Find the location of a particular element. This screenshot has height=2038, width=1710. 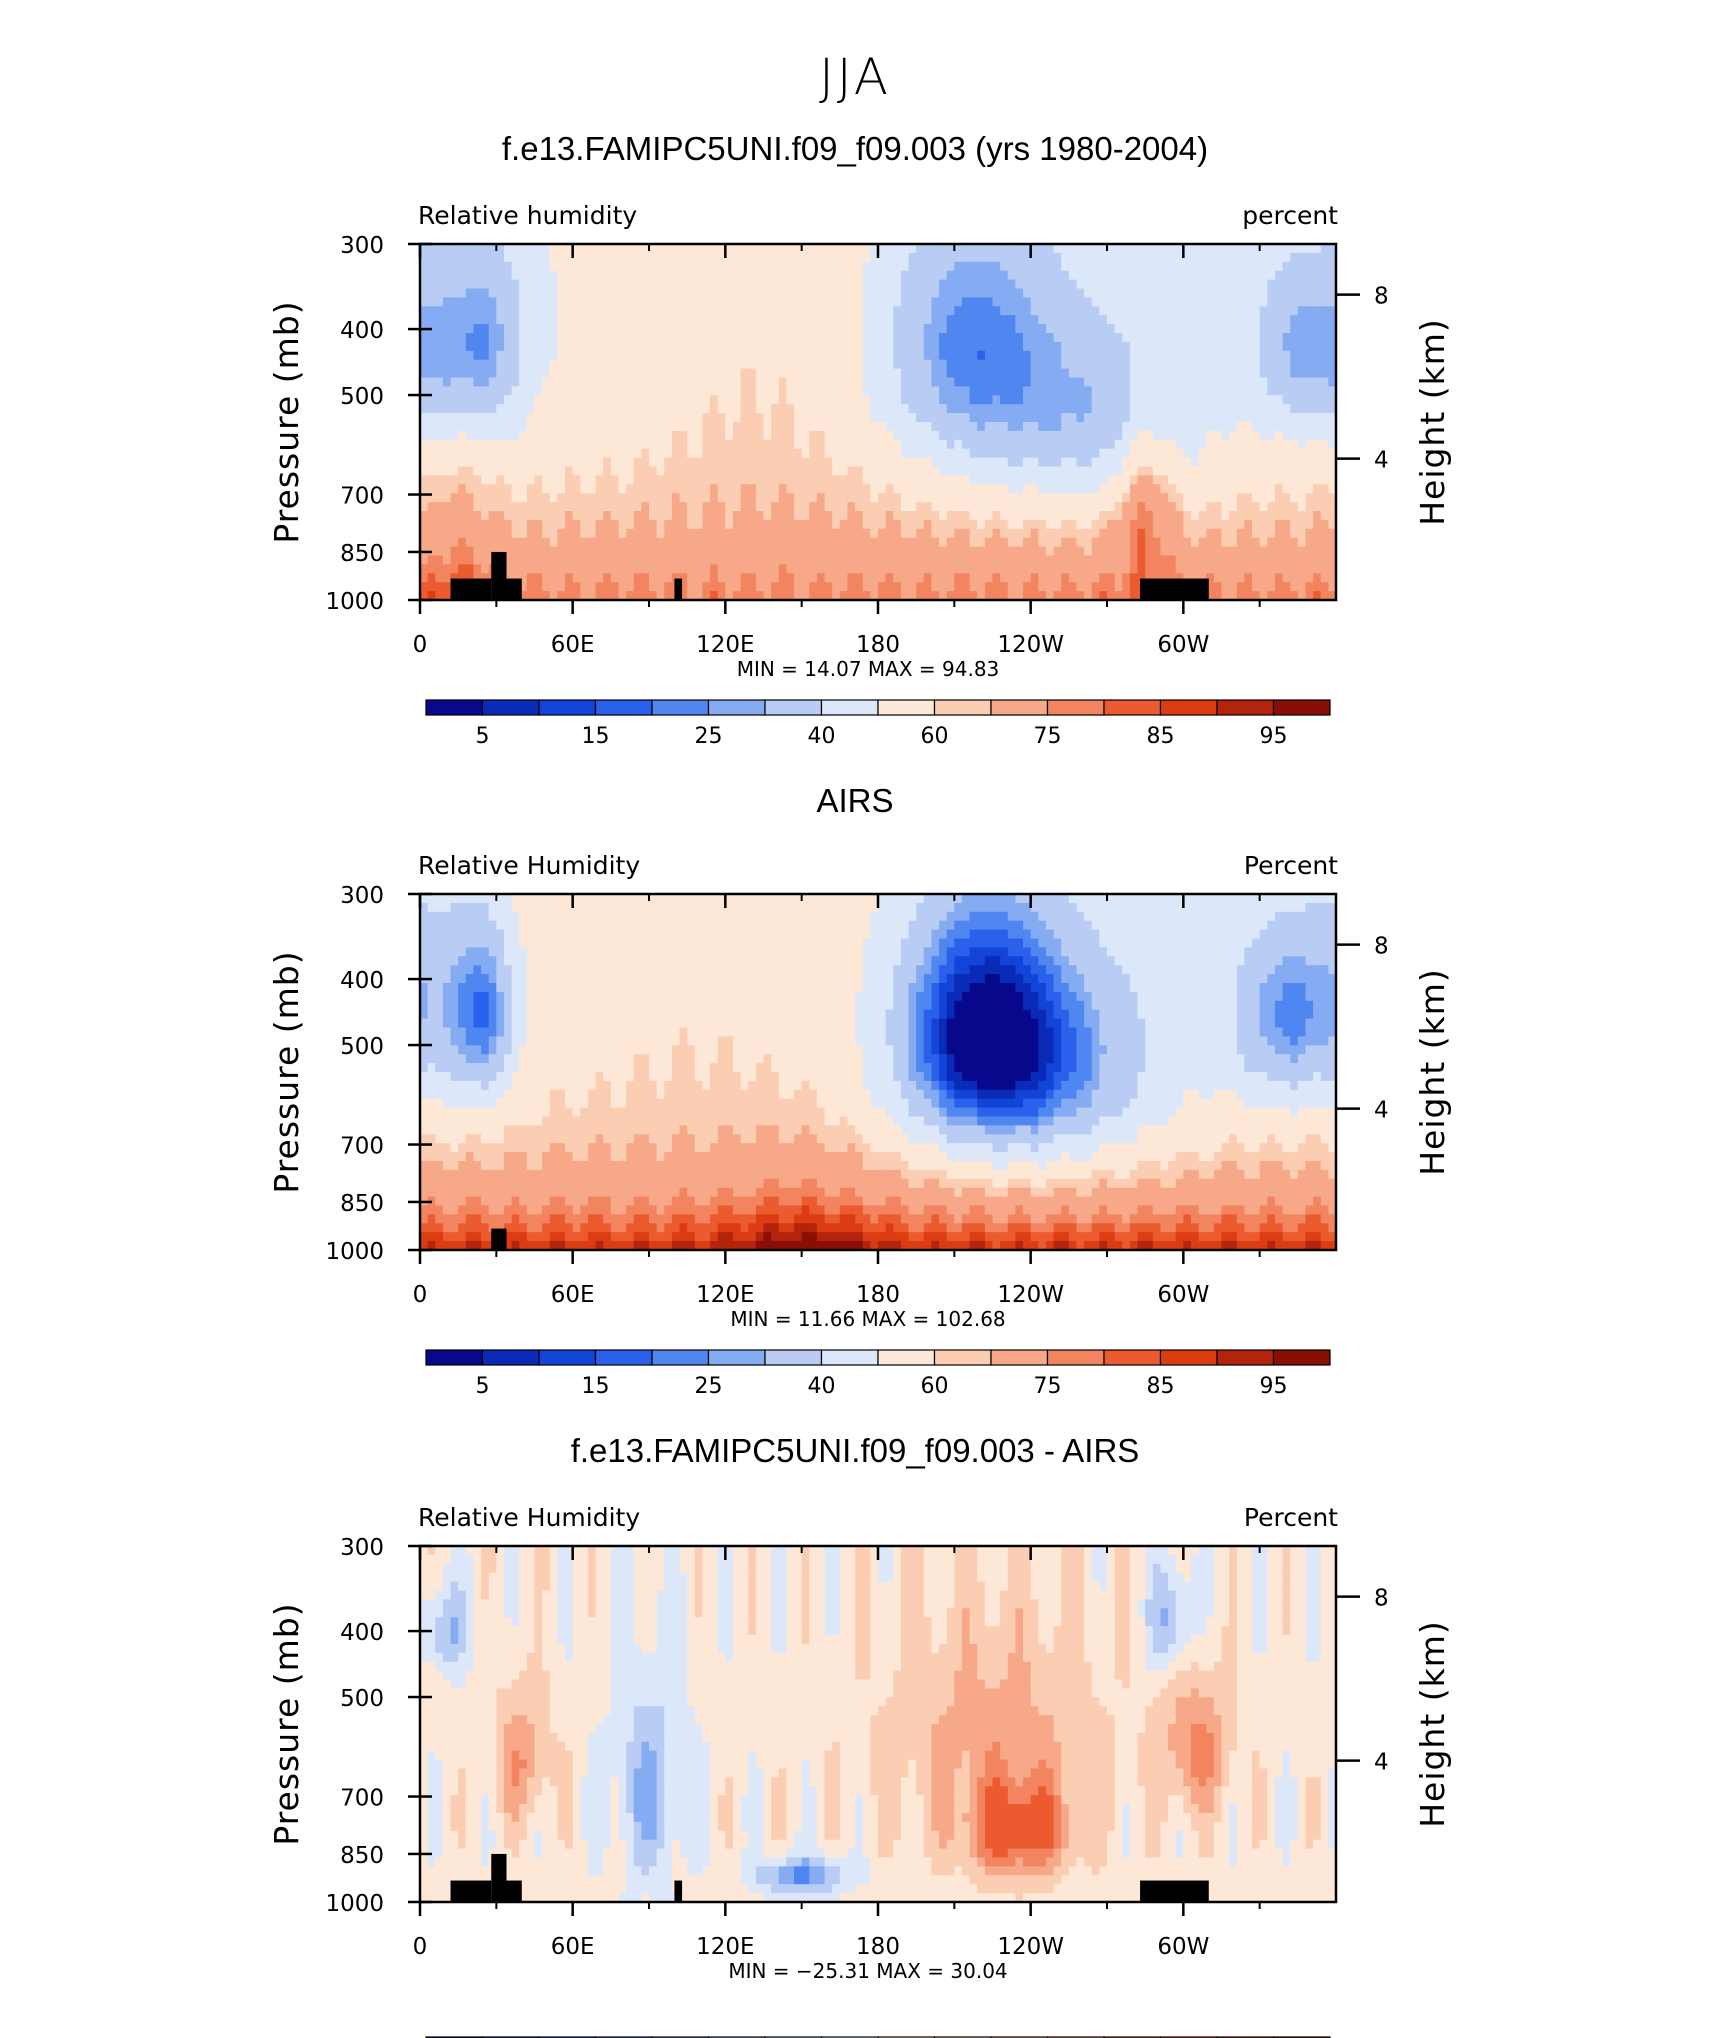

panel-2-title: AIRS is located at coordinates (855, 800).